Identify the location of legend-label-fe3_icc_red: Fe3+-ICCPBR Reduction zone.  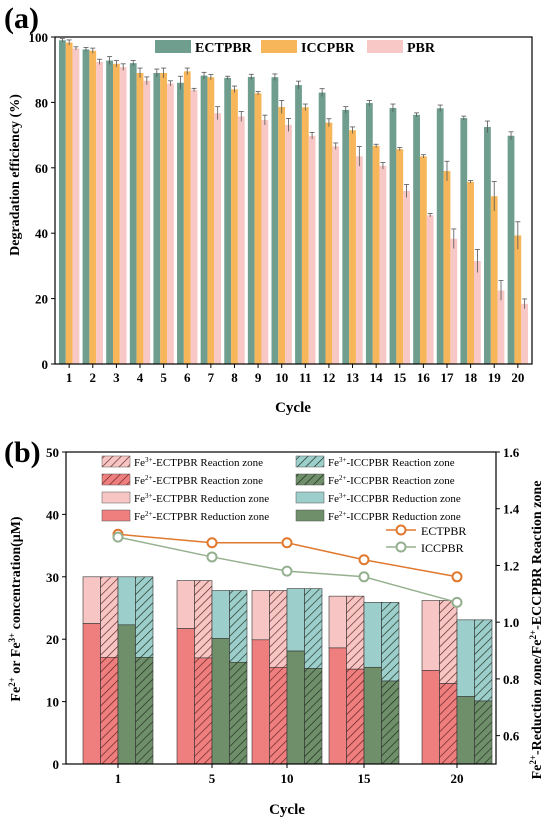
(394, 498).